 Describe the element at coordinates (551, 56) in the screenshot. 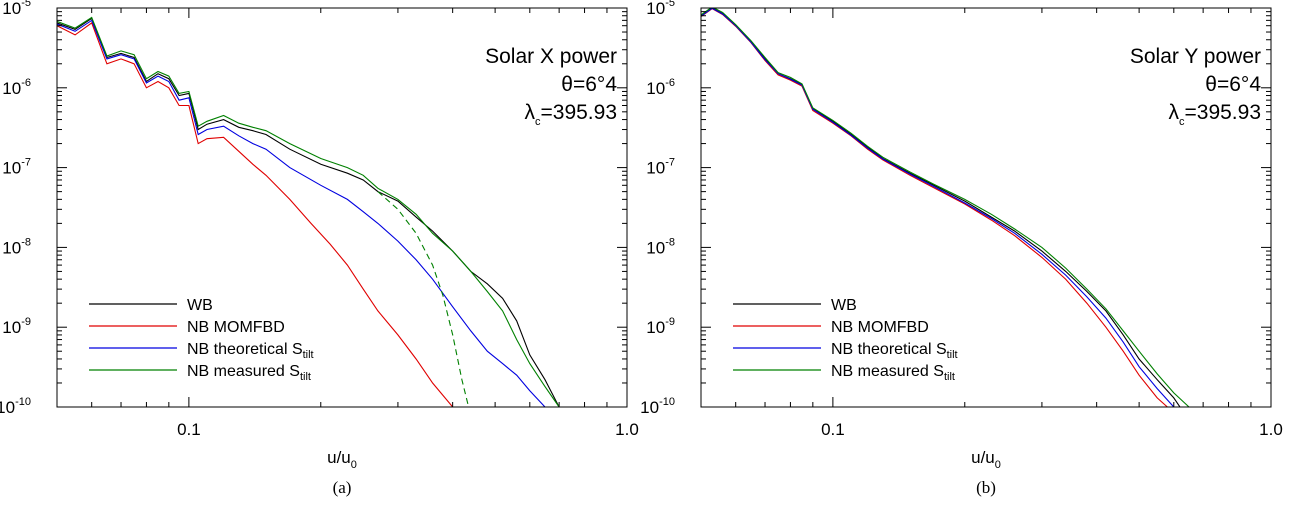

I see `annotation-title: Solar X power` at that location.